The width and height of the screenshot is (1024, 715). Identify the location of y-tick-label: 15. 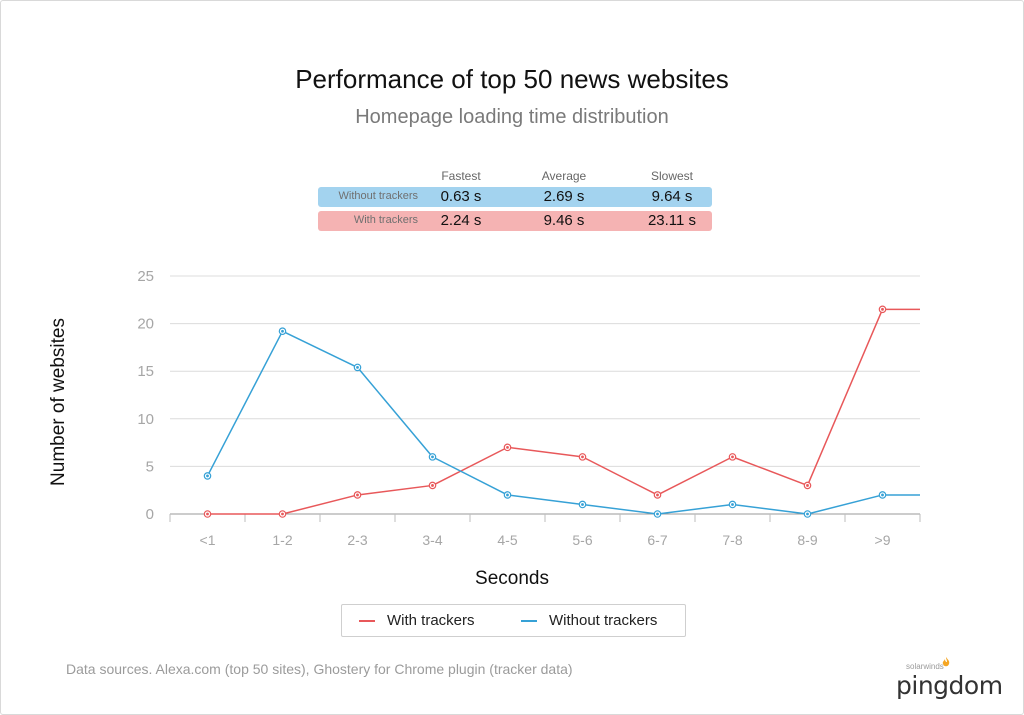
(145, 371).